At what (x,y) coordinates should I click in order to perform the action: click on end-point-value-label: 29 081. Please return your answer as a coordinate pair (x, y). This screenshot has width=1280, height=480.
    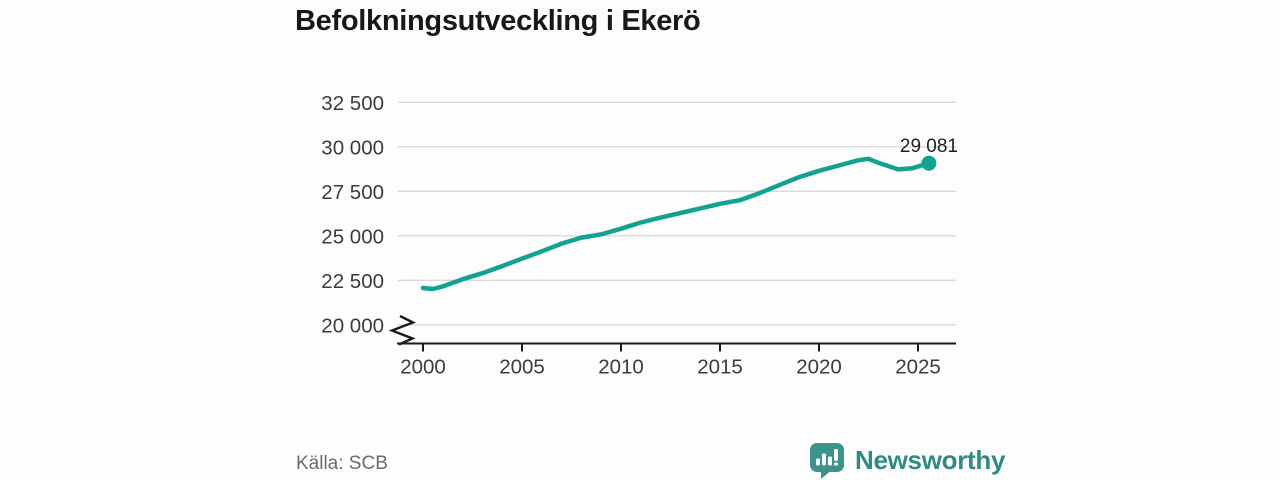
    Looking at the image, I should click on (929, 146).